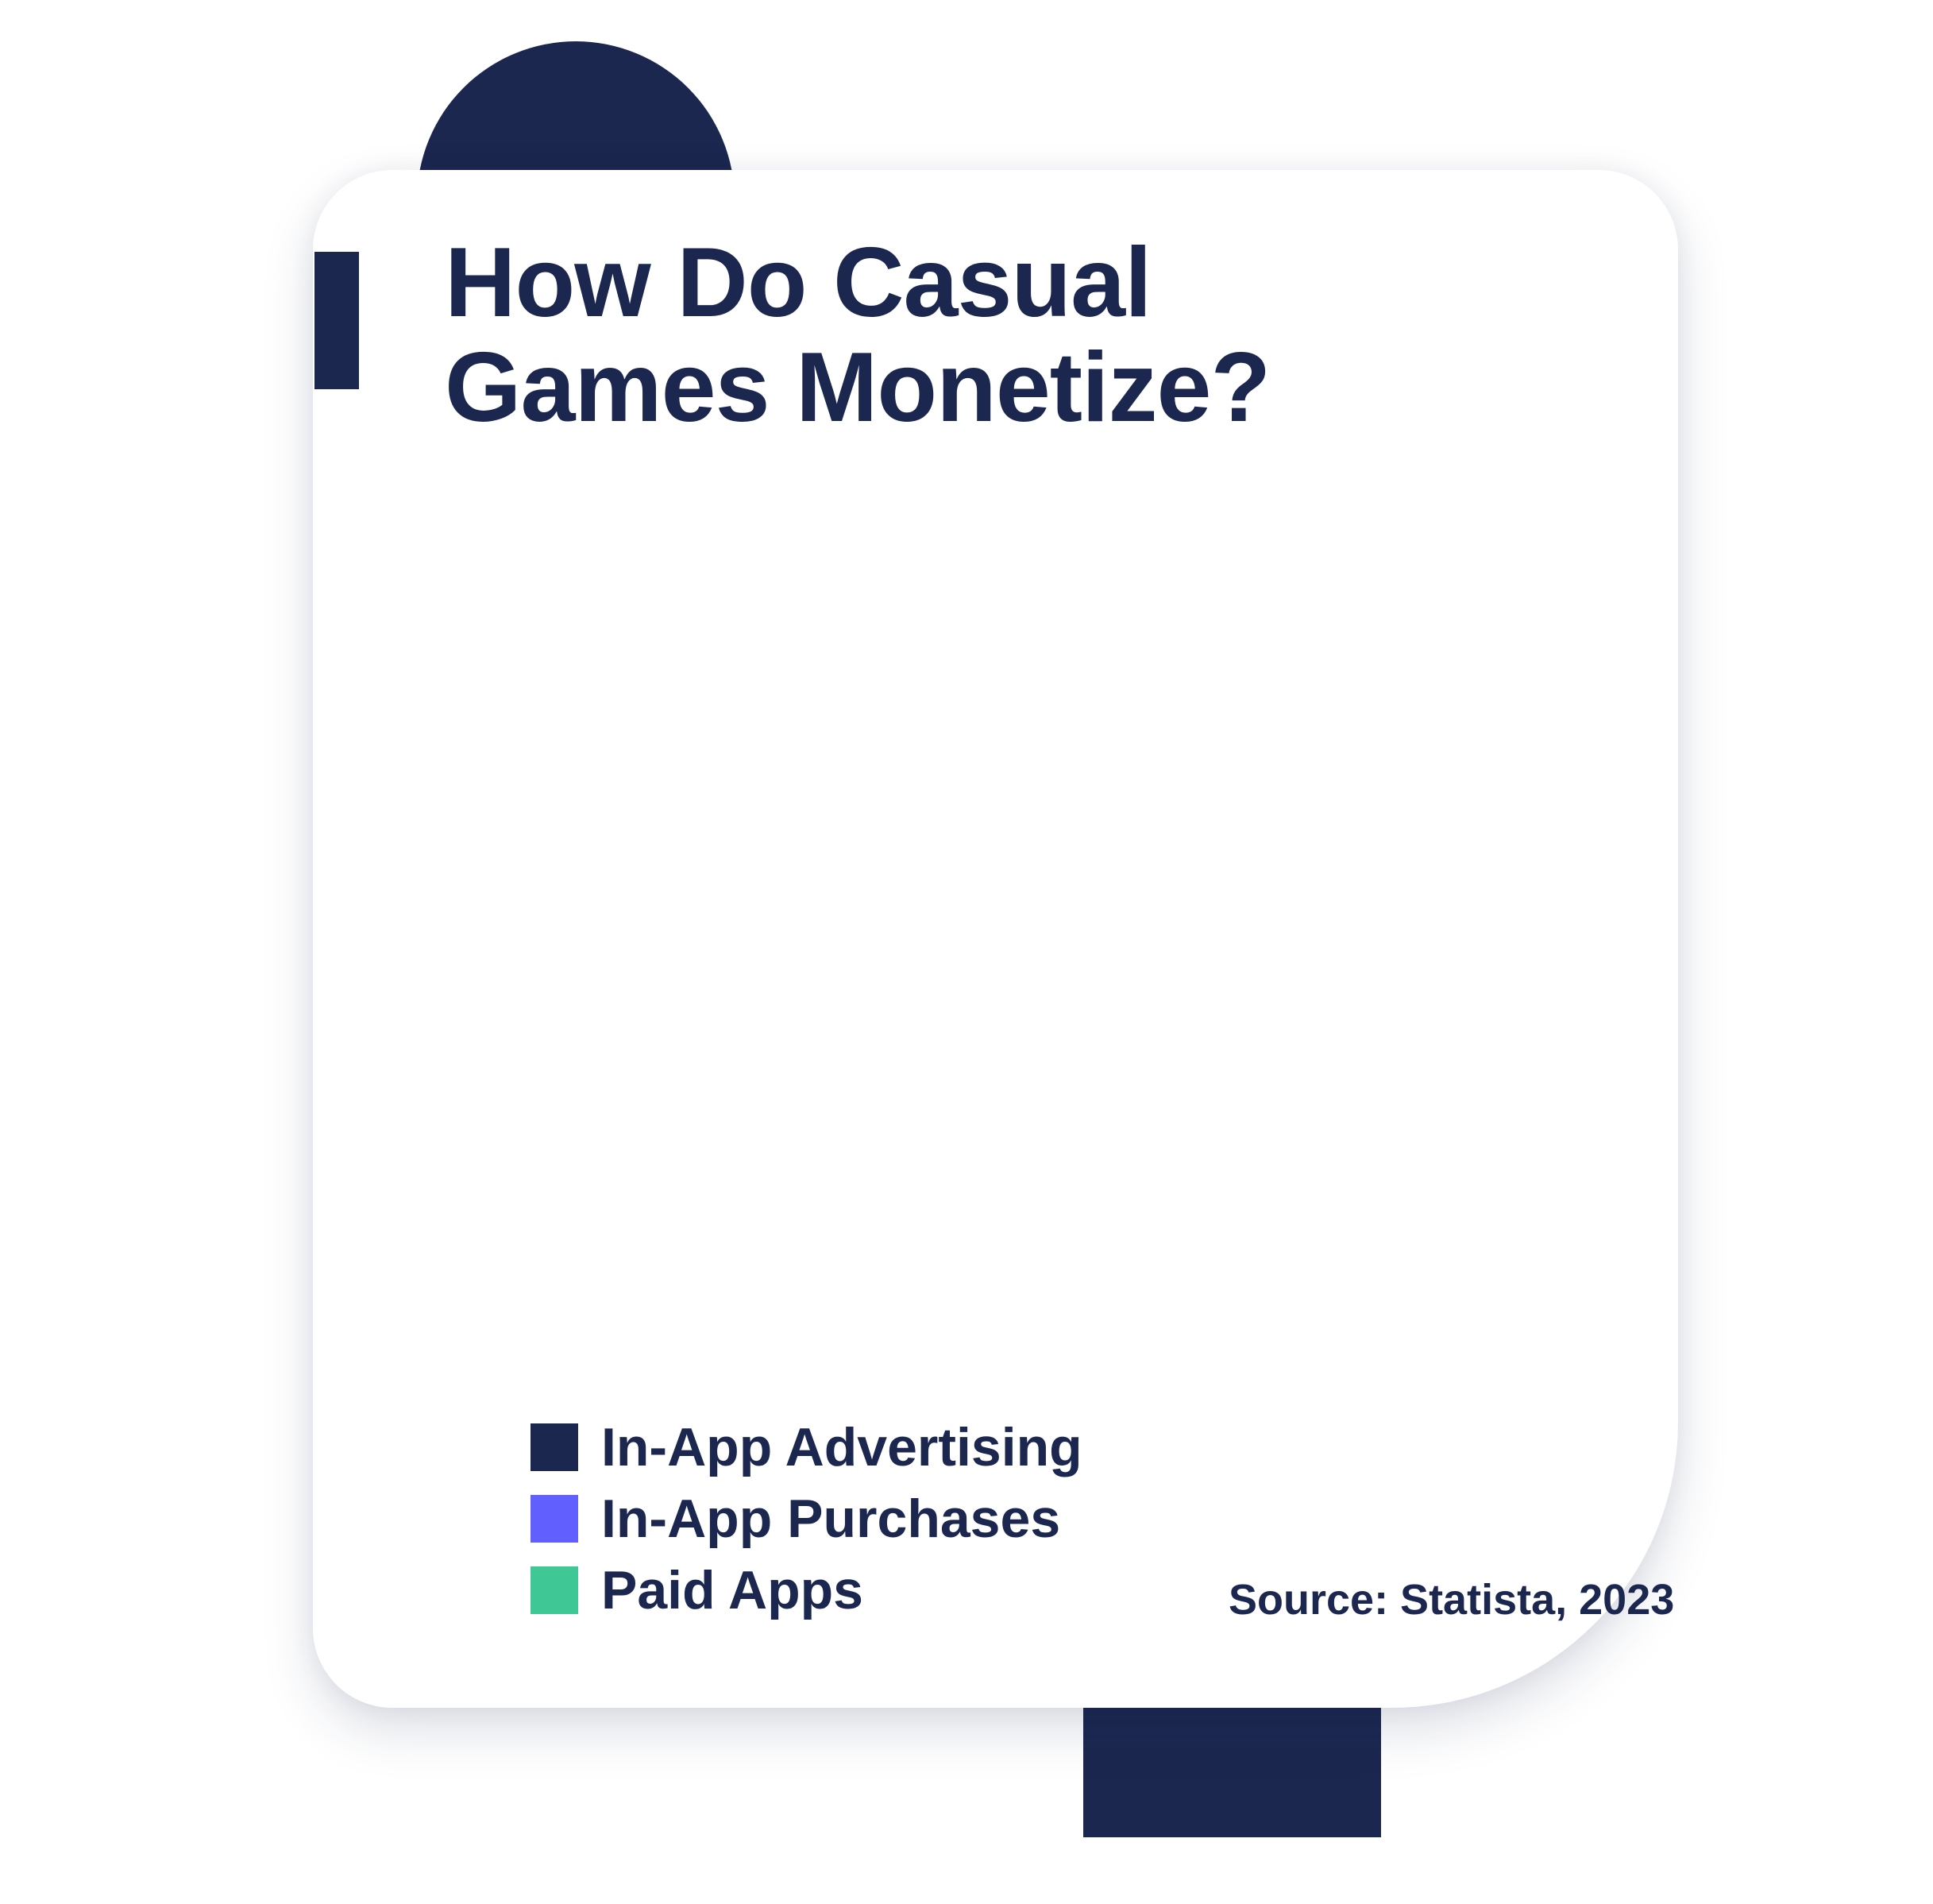  Describe the element at coordinates (336, 320) in the screenshot. I see `title-accent-bar` at that location.